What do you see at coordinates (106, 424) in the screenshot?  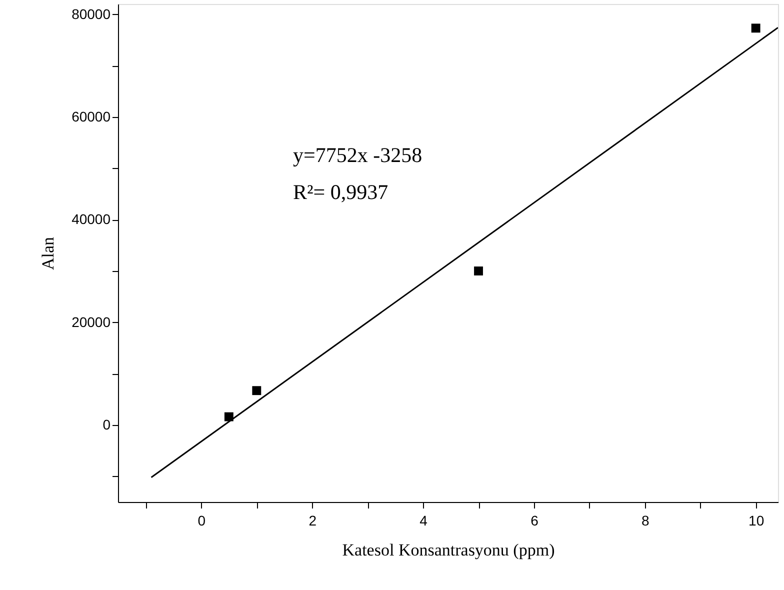 I see `y-tick-label: 0` at bounding box center [106, 424].